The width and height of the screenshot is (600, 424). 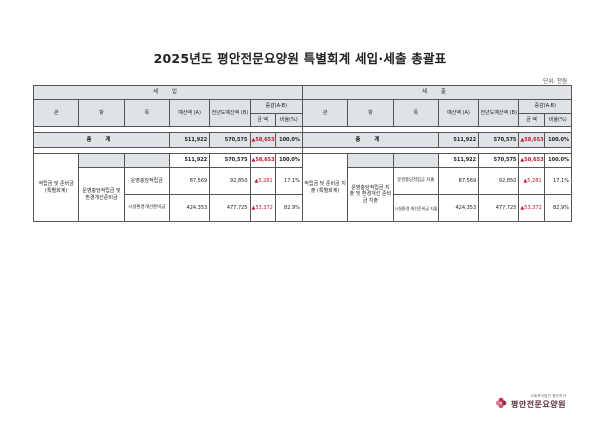 I want to click on expense-total-budget: 511,922, so click(x=458, y=140).